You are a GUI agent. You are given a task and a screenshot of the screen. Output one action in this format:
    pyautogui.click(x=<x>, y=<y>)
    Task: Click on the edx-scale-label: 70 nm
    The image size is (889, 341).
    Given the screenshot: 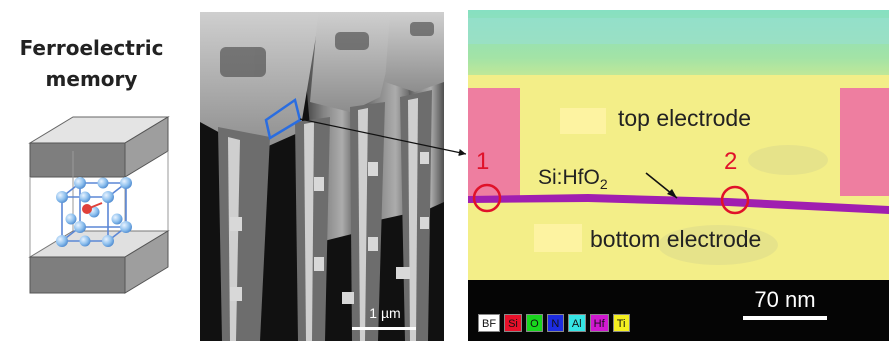 What is the action you would take?
    pyautogui.click(x=785, y=299)
    